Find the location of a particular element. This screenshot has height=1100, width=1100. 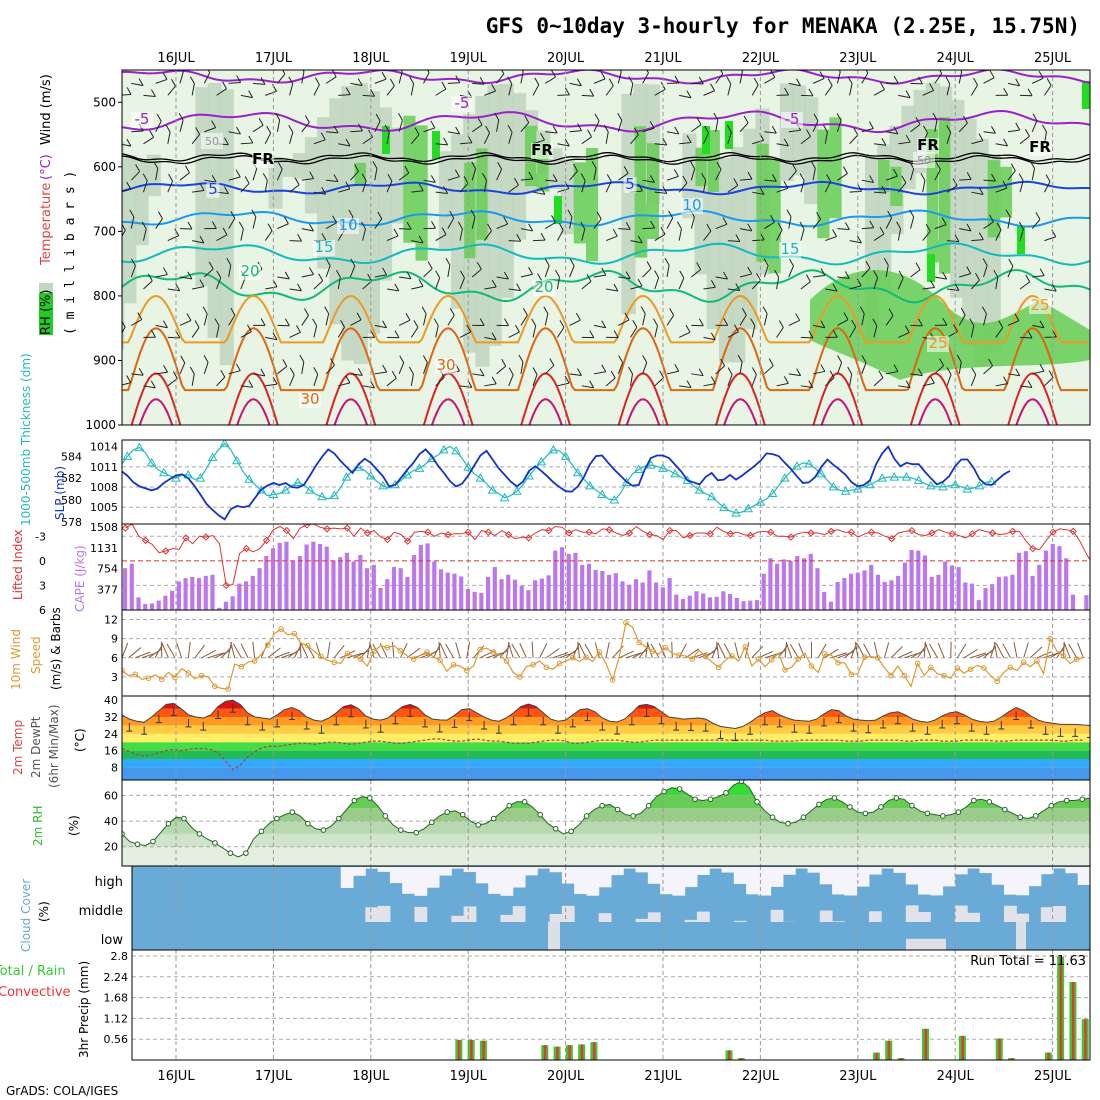

cloud-high-gap is located at coordinates (544, 868).